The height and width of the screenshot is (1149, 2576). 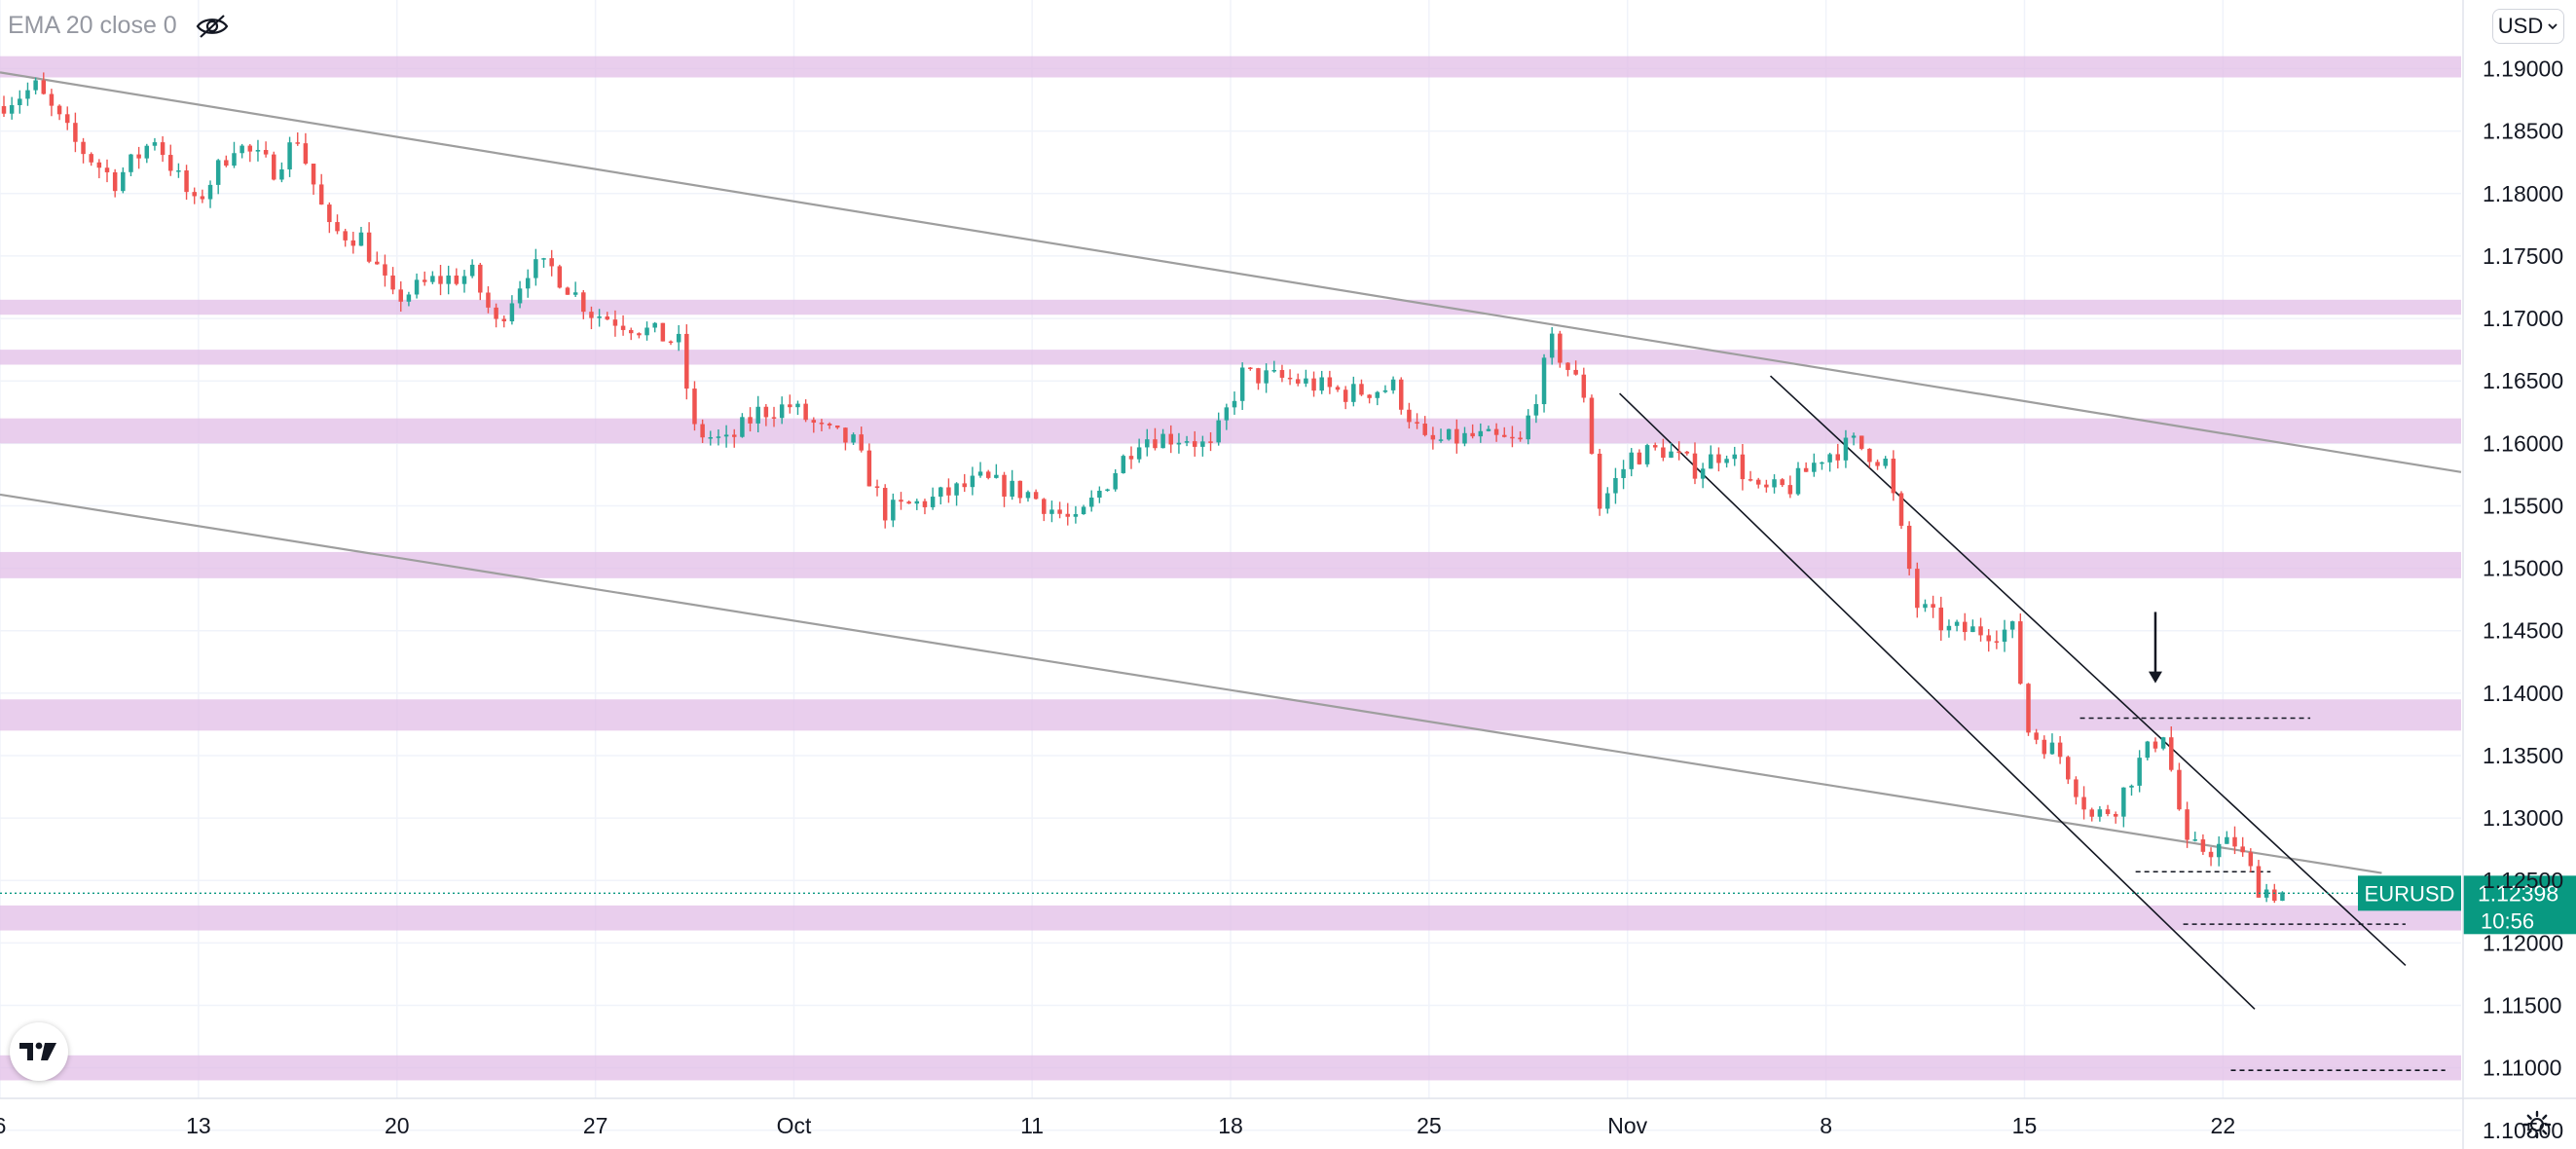 I want to click on y-tick-label: 1.12500, so click(x=2523, y=881).